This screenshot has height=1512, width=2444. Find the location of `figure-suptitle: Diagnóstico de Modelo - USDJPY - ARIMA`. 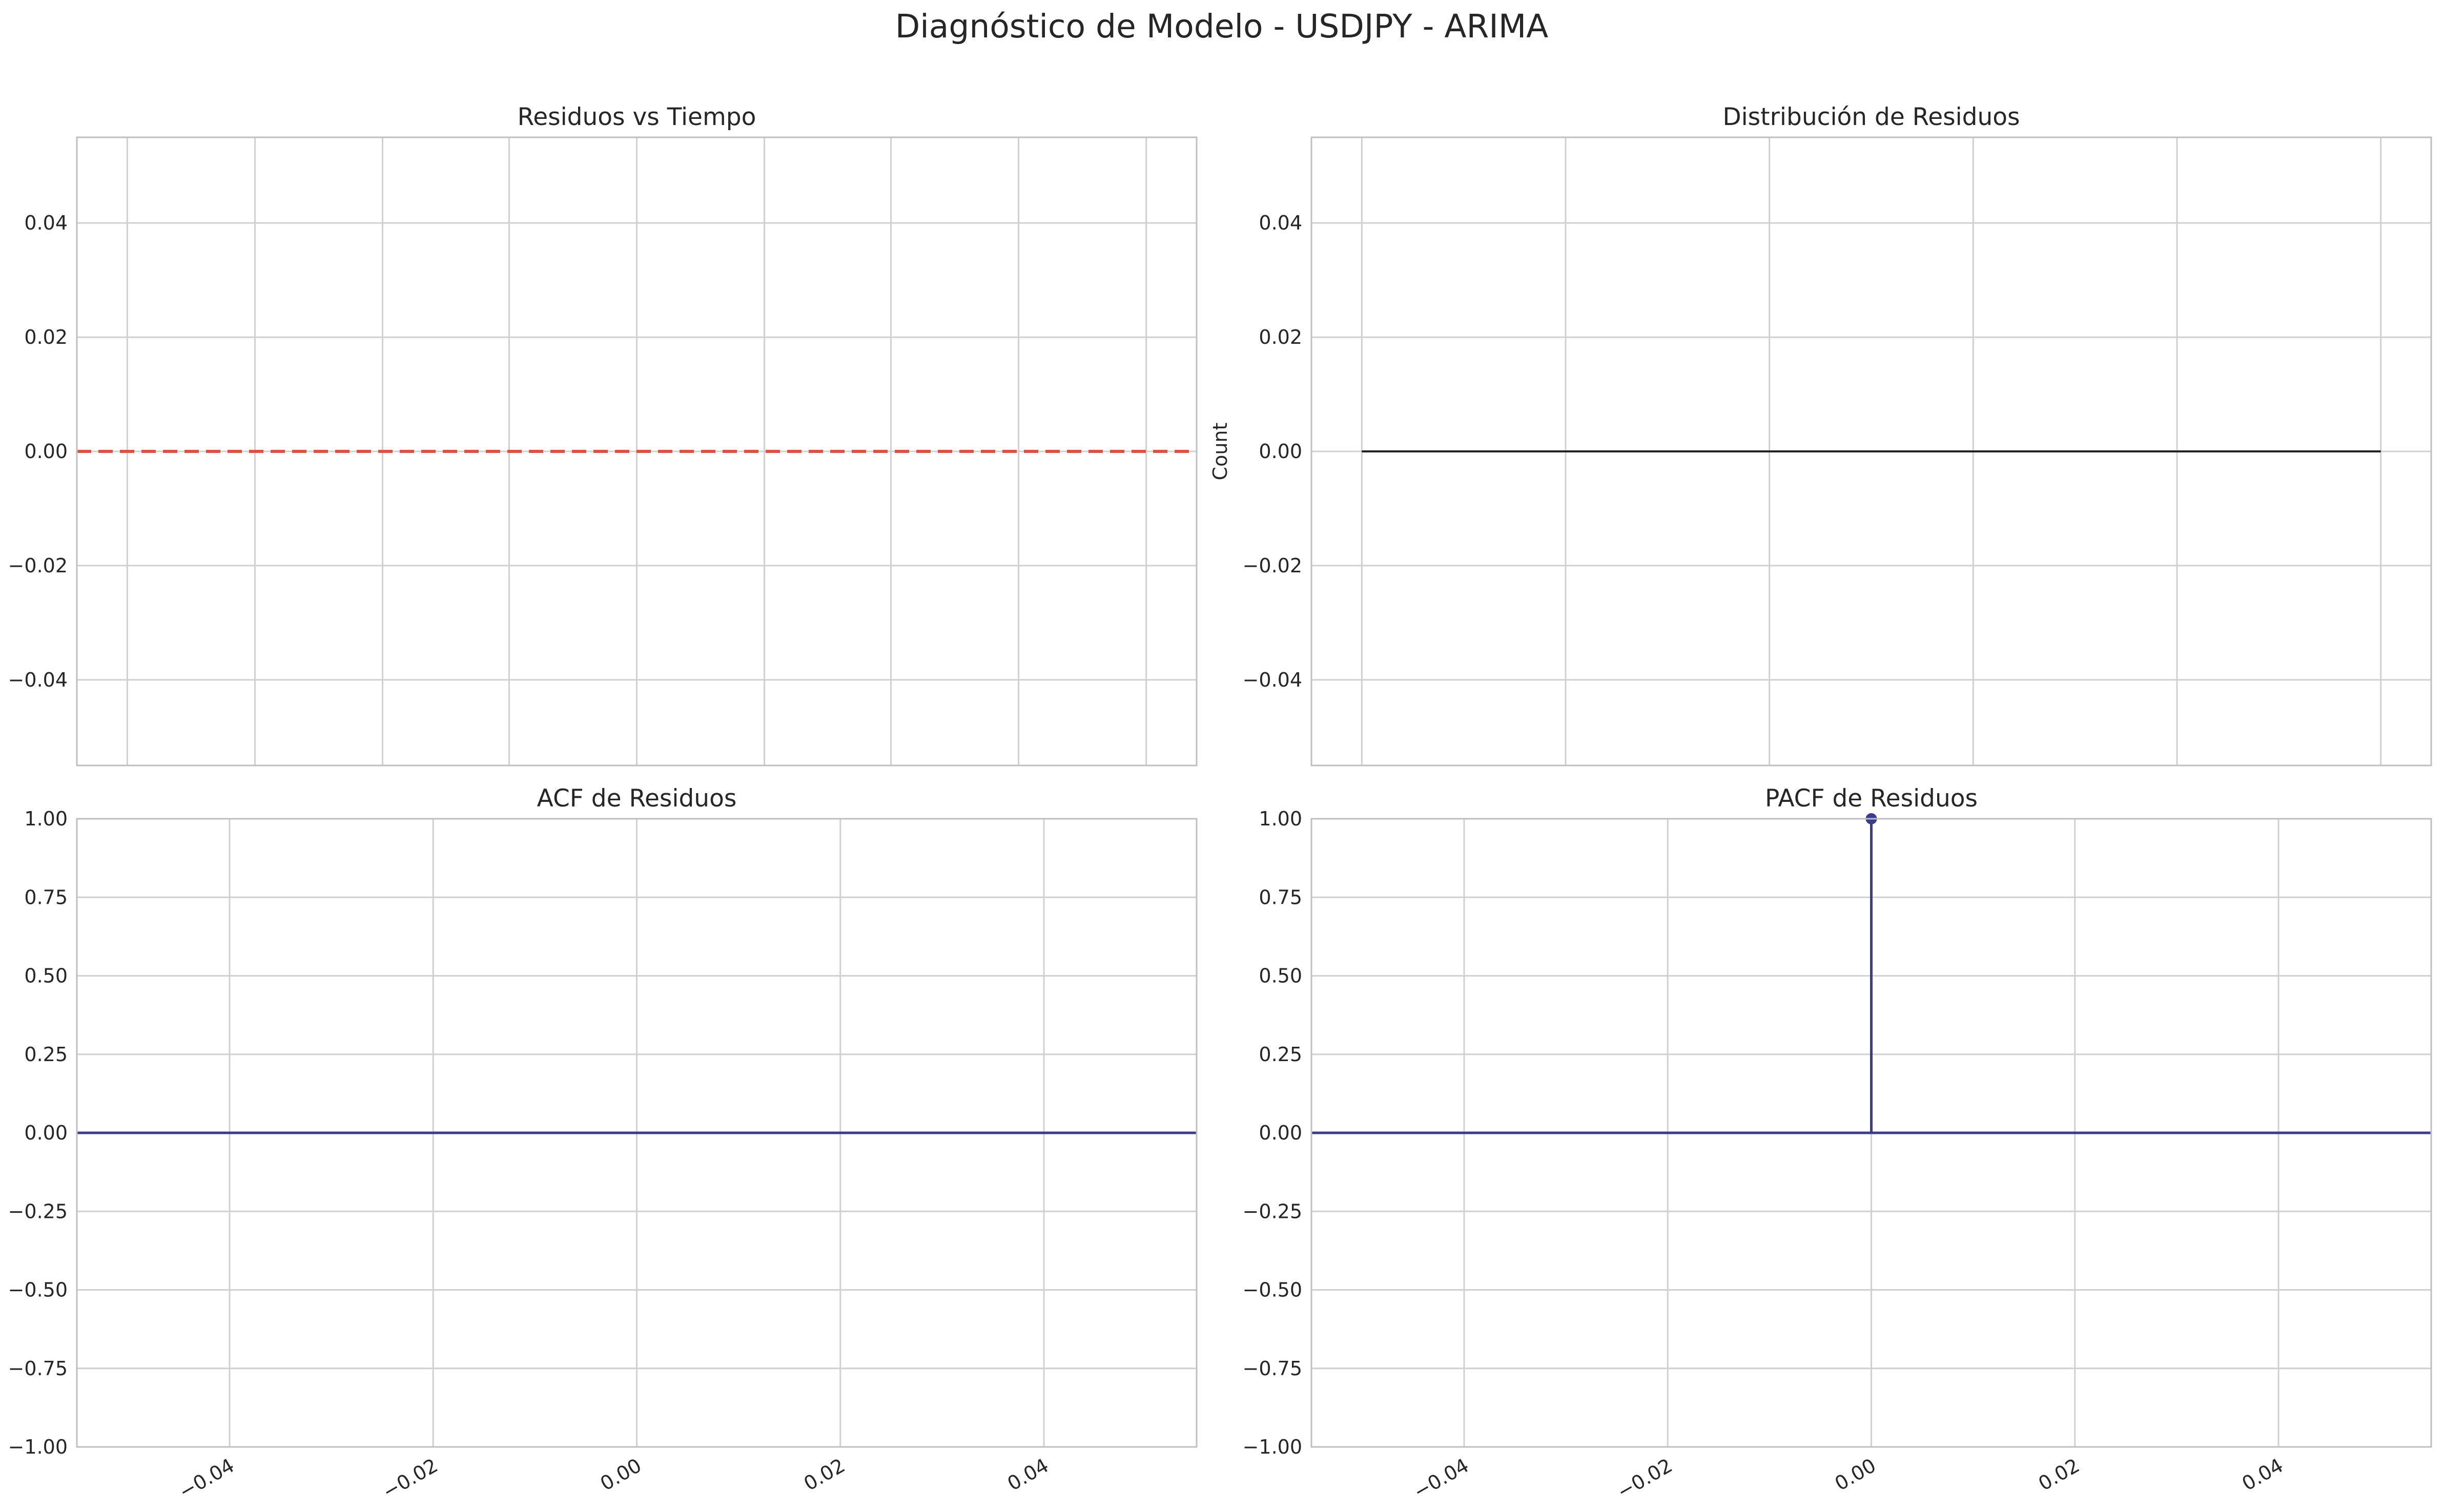

figure-suptitle: Diagnóstico de Modelo - USDJPY - ARIMA is located at coordinates (1222, 26).